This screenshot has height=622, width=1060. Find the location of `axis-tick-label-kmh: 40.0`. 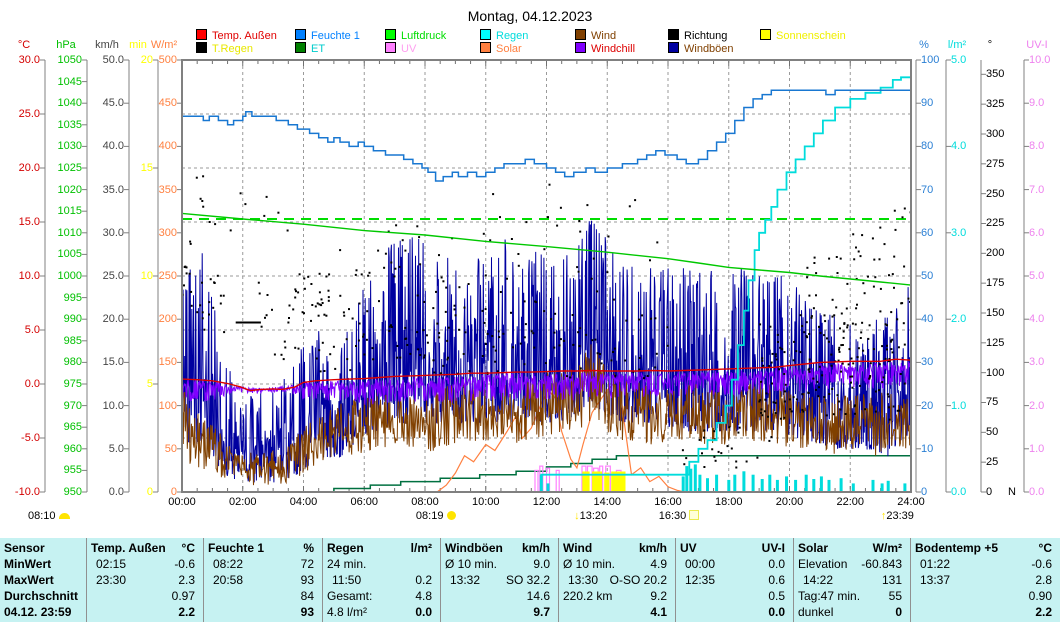

axis-tick-label-kmh: 40.0 is located at coordinates (113, 146).